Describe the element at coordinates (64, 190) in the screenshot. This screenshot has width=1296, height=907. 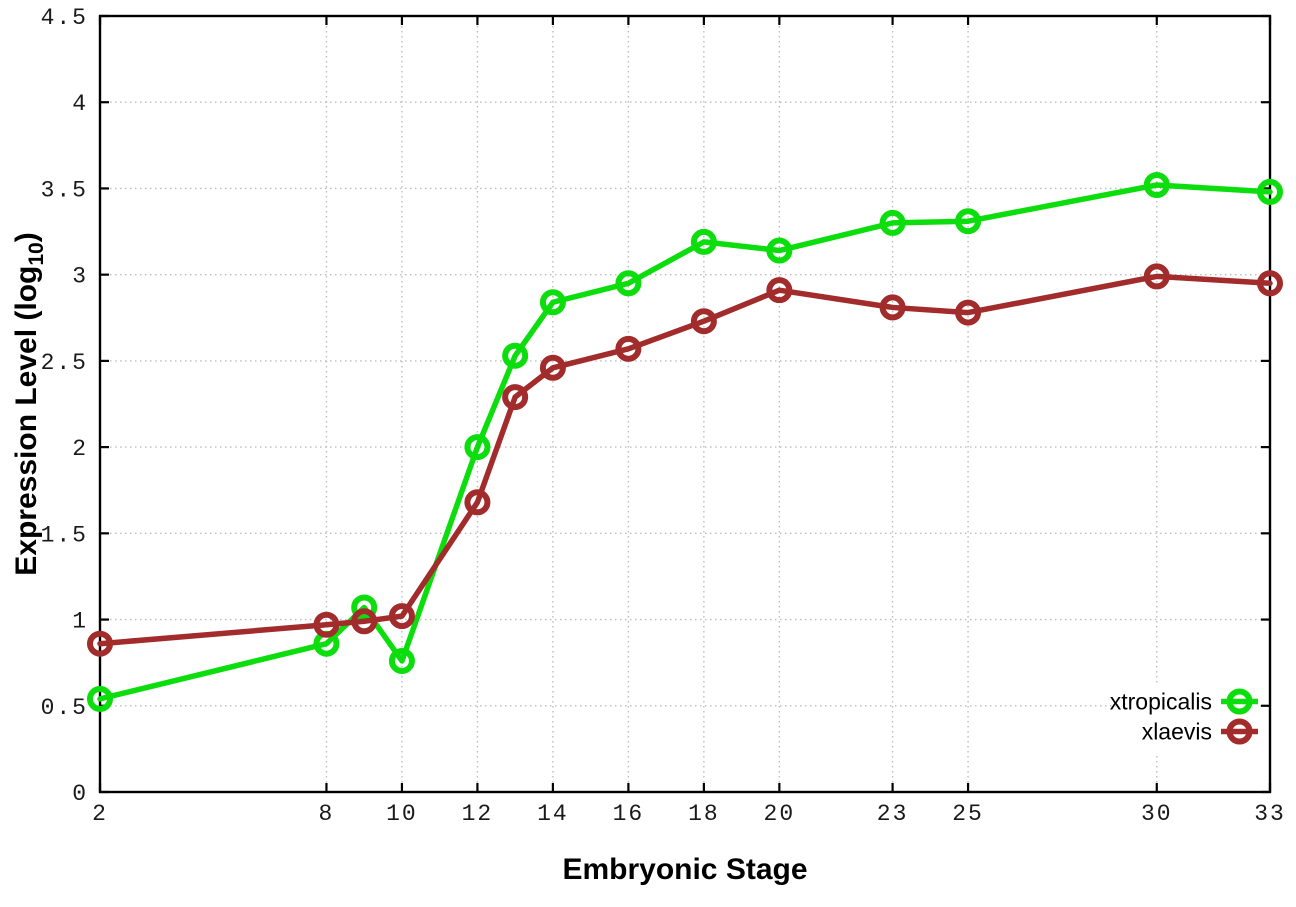
I see `y-tick-label: 3.5` at that location.